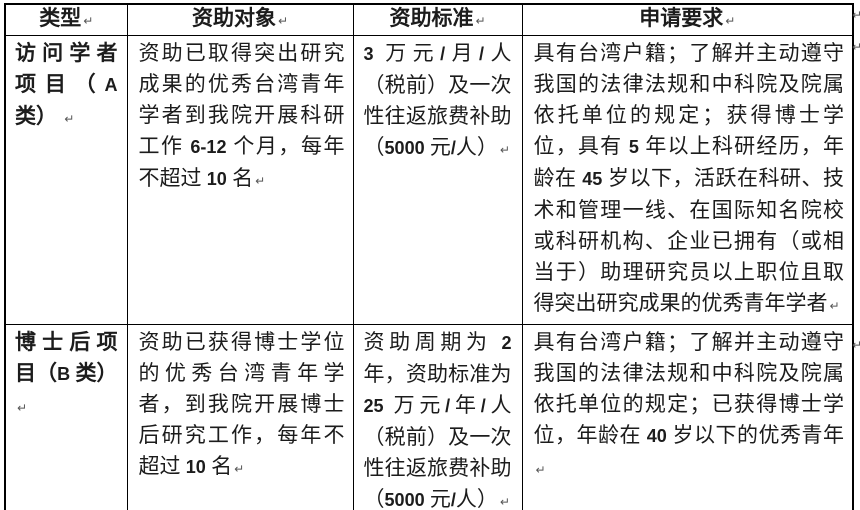 Image resolution: width=860 pixels, height=510 pixels. I want to click on header-label-standard: 资助标准, so click(431, 18).